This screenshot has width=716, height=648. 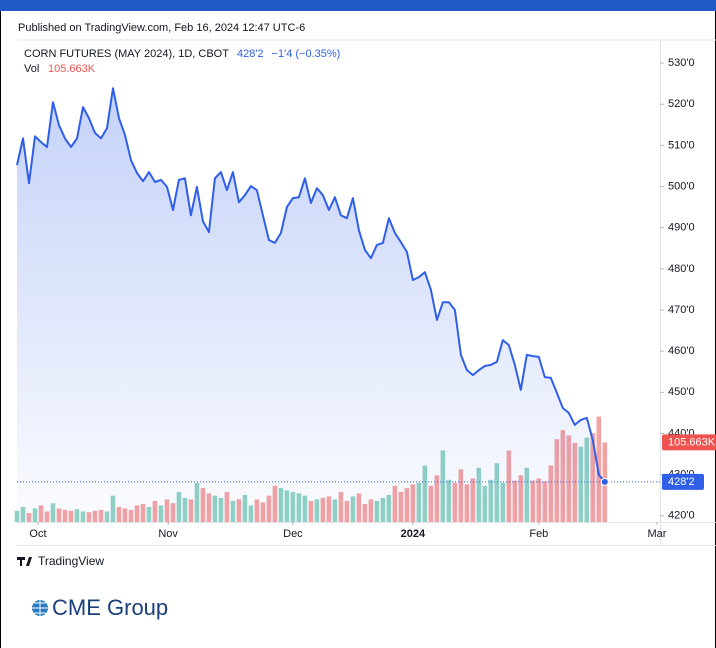 I want to click on y-tick-label: 450'0, so click(x=681, y=392).